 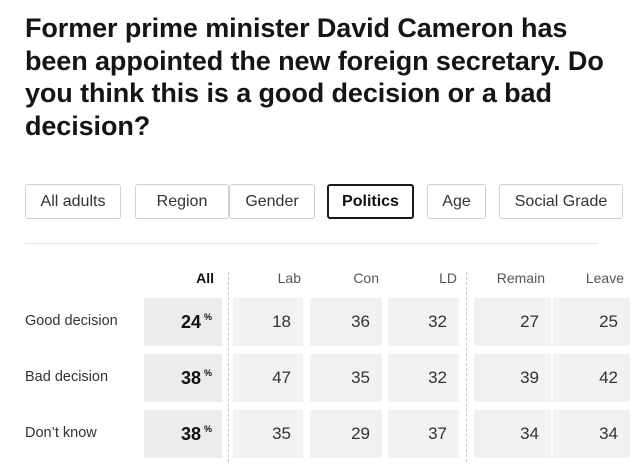 I want to click on column-header-all: All, so click(x=205, y=278).